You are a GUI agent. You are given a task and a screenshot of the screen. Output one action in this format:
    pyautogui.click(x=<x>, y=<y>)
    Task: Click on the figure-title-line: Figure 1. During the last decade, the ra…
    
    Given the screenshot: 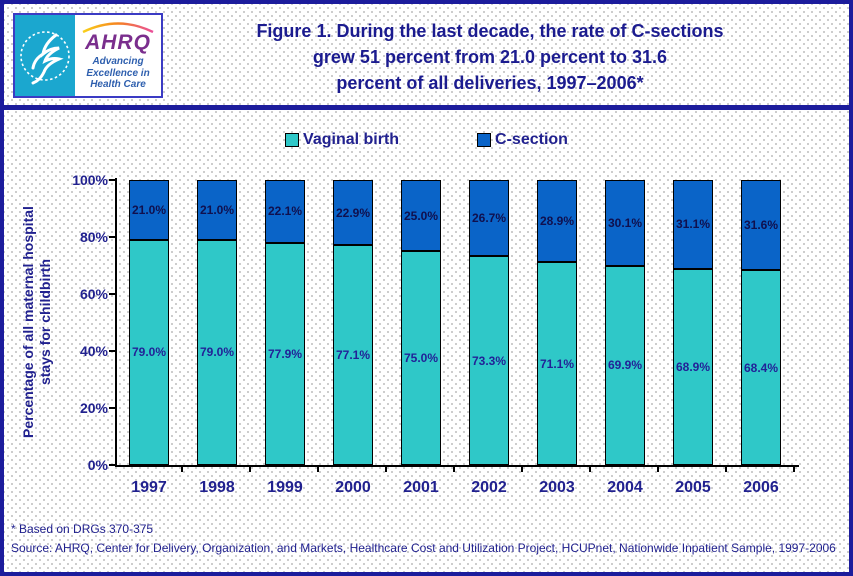 What is the action you would take?
    pyautogui.click(x=490, y=31)
    